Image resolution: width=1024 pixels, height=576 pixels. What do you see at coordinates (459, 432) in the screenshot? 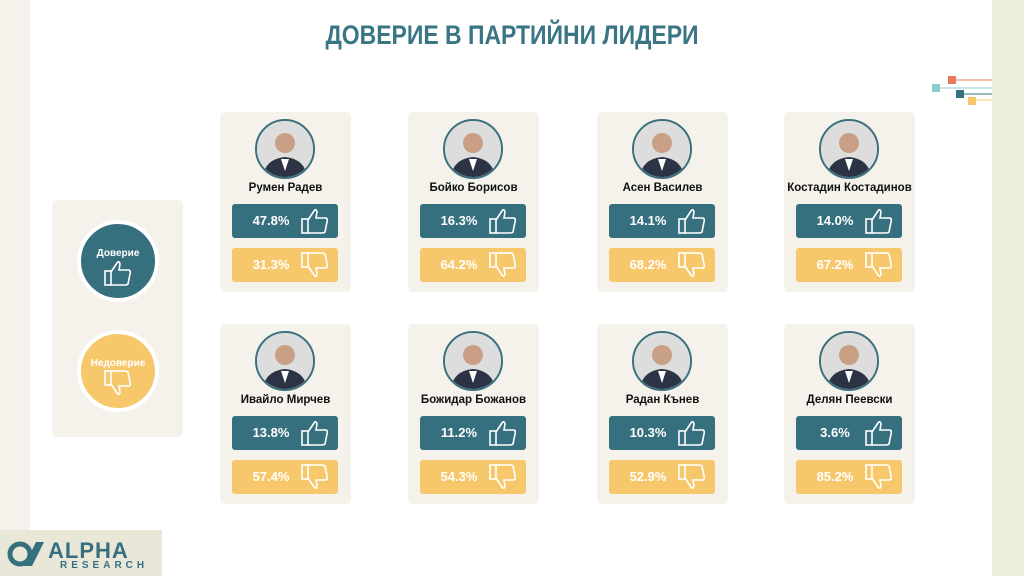
I see `trust-value: 11.2%` at bounding box center [459, 432].